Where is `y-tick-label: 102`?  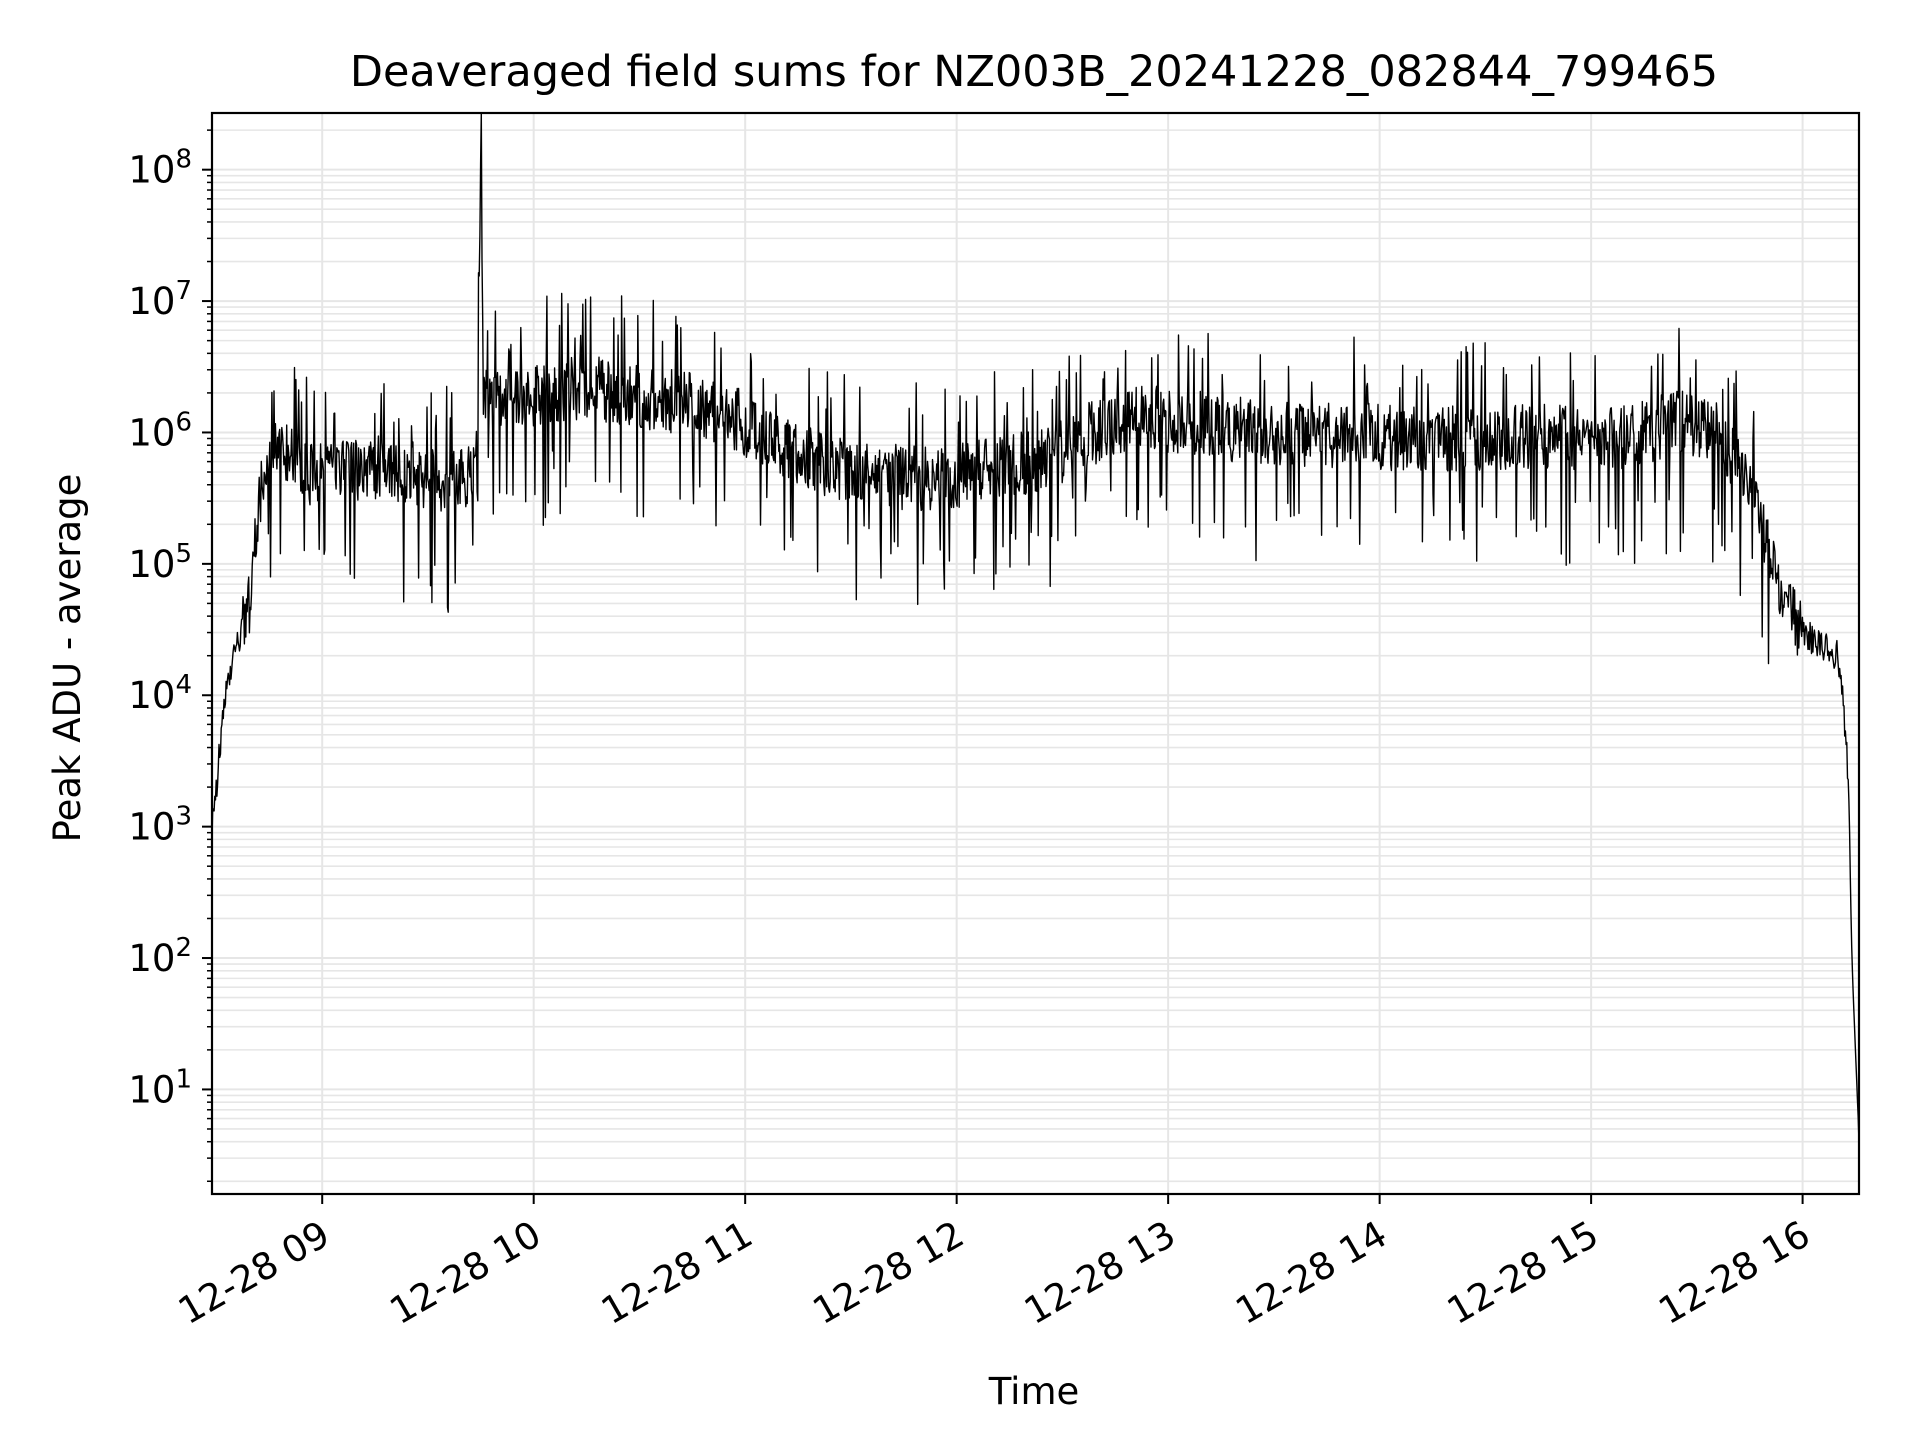 y-tick-label: 102 is located at coordinates (160, 956).